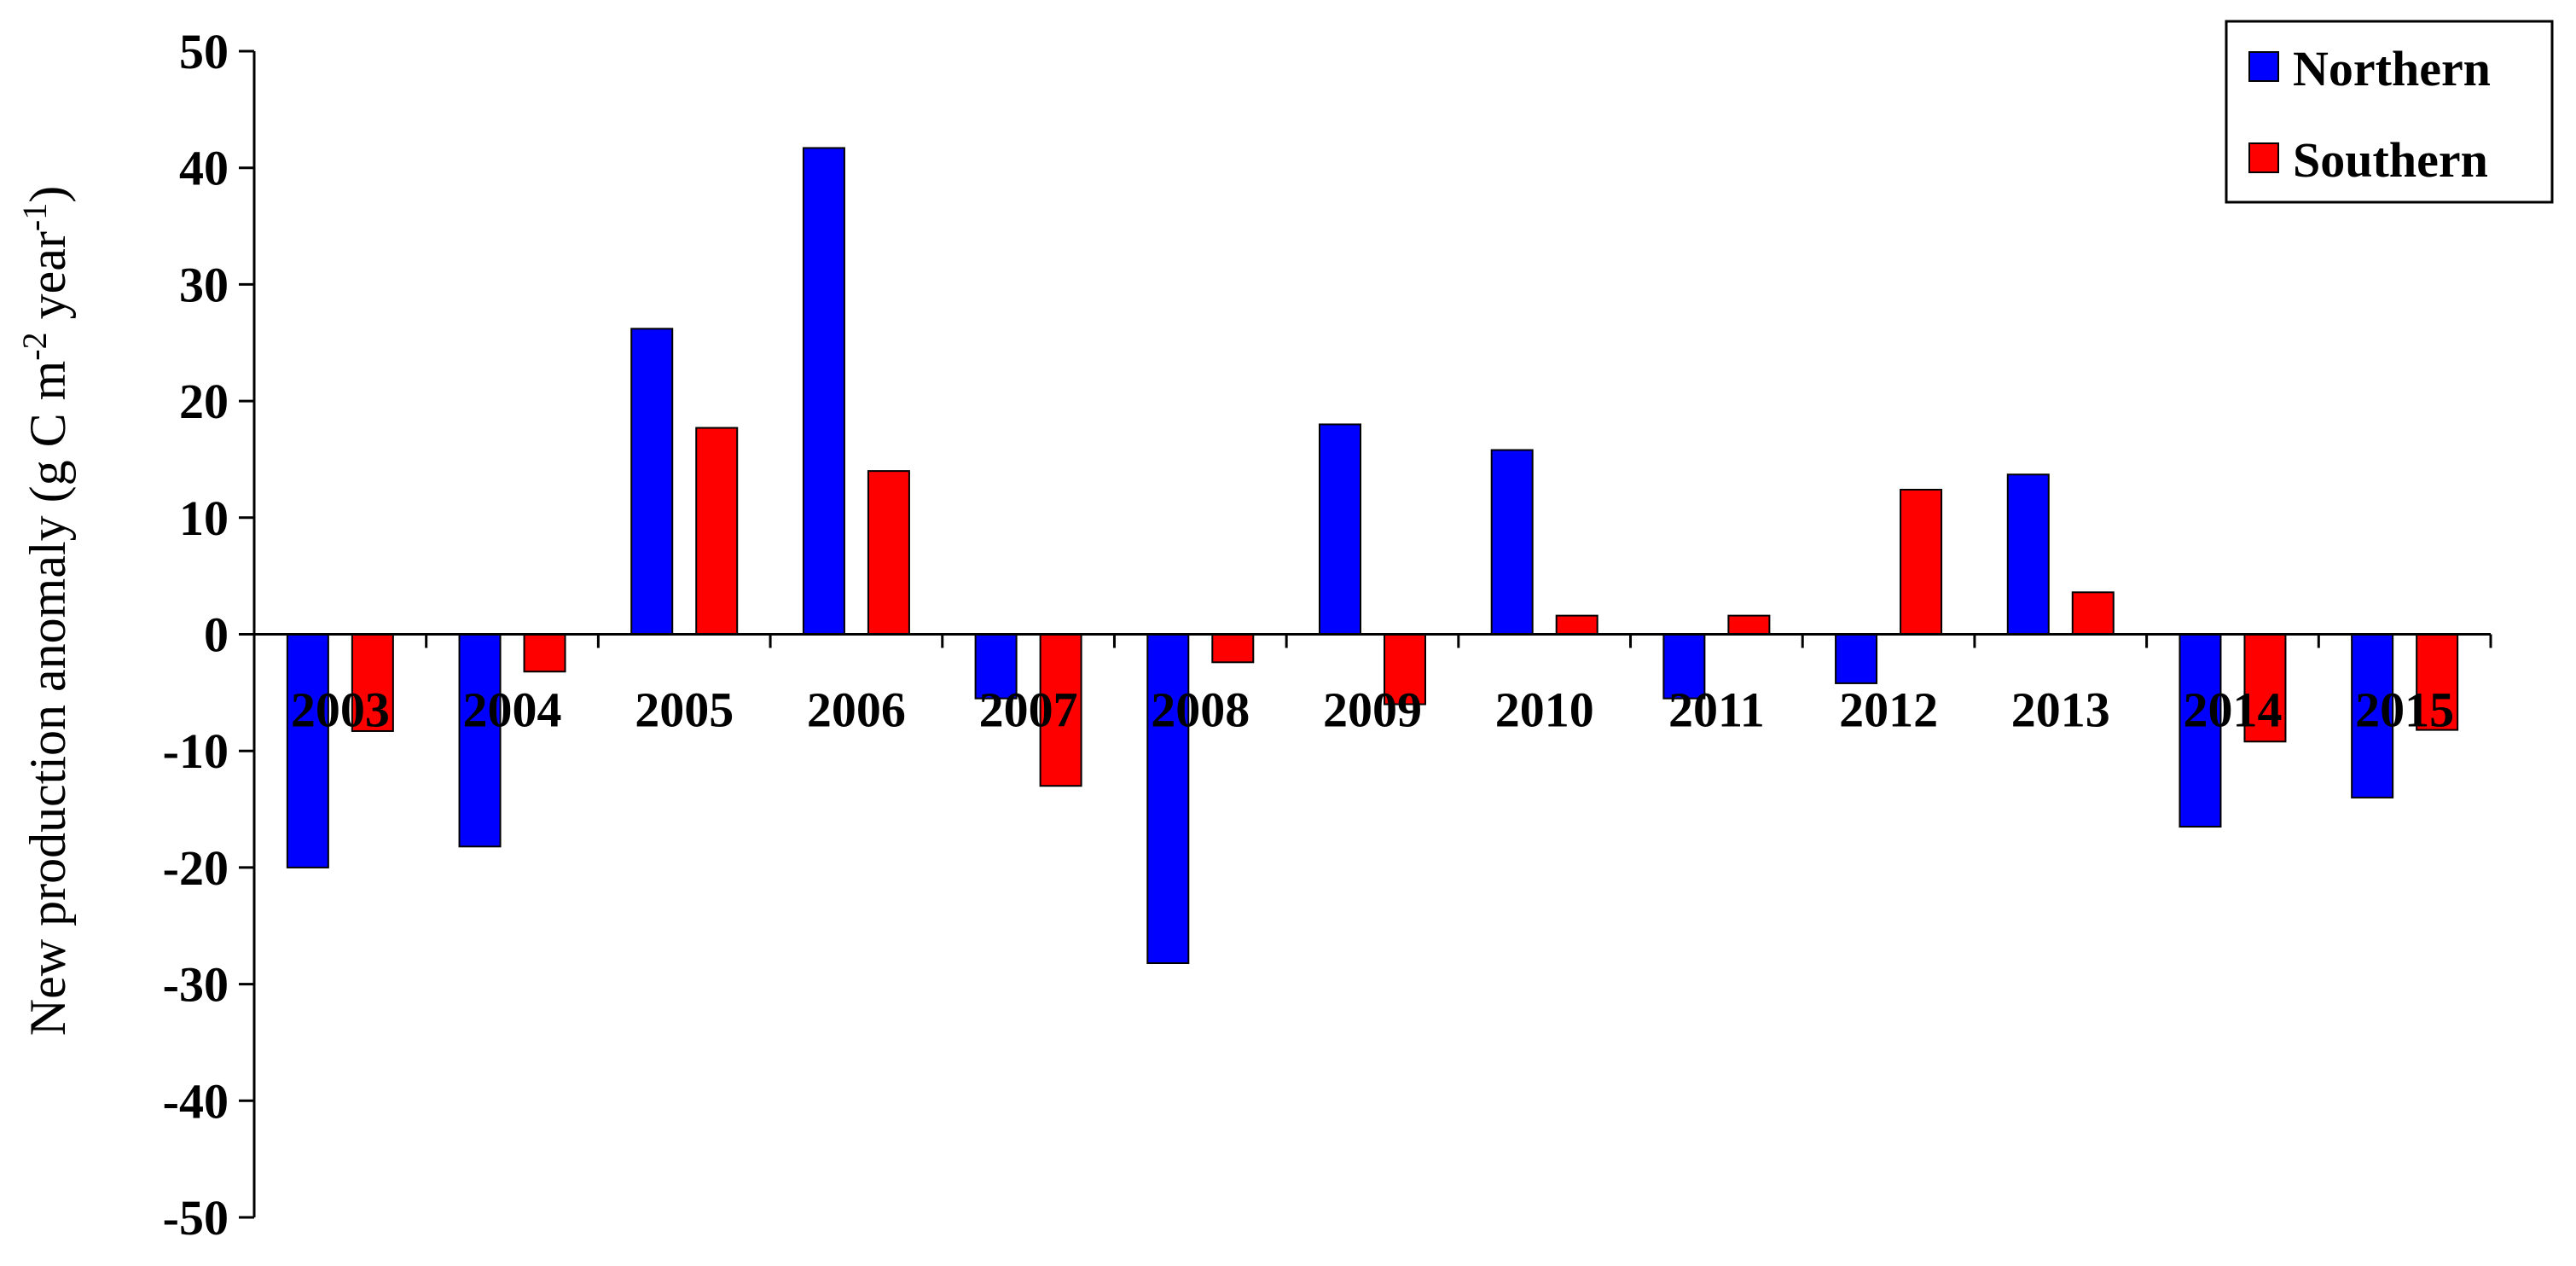  I want to click on bar-northern-2013, so click(2028, 555).